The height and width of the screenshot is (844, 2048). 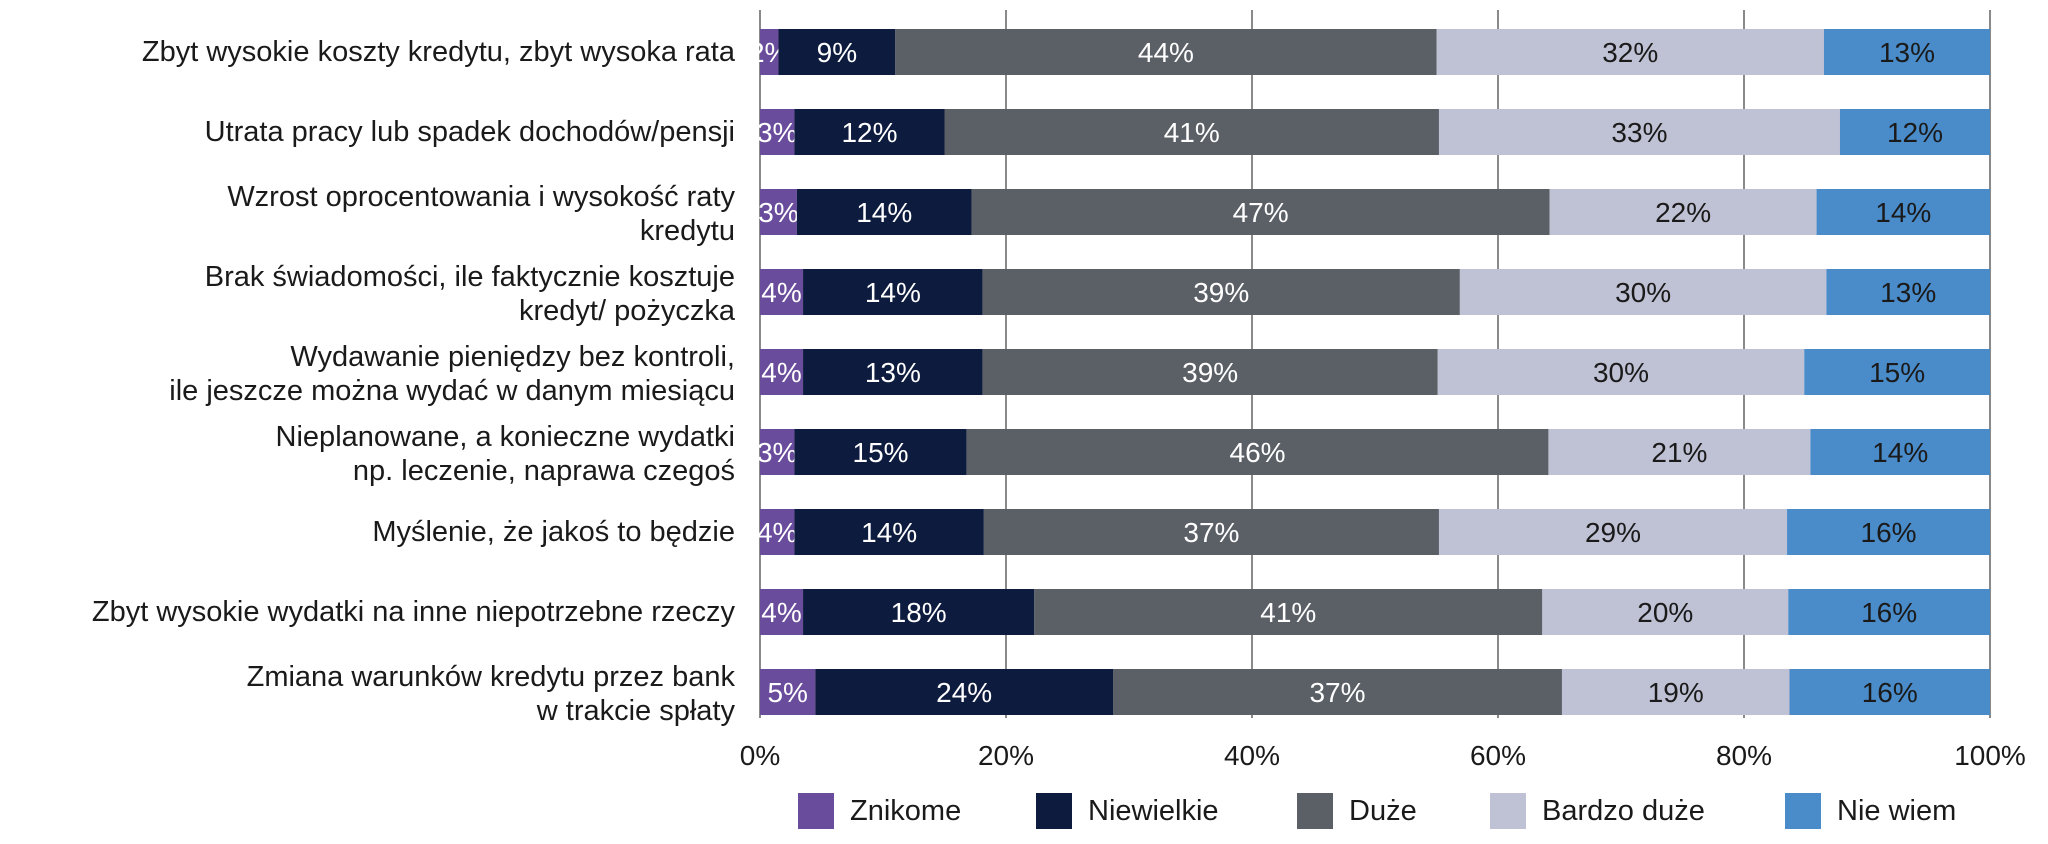 I want to click on legend-label: Bardzo duże, so click(x=1623, y=810).